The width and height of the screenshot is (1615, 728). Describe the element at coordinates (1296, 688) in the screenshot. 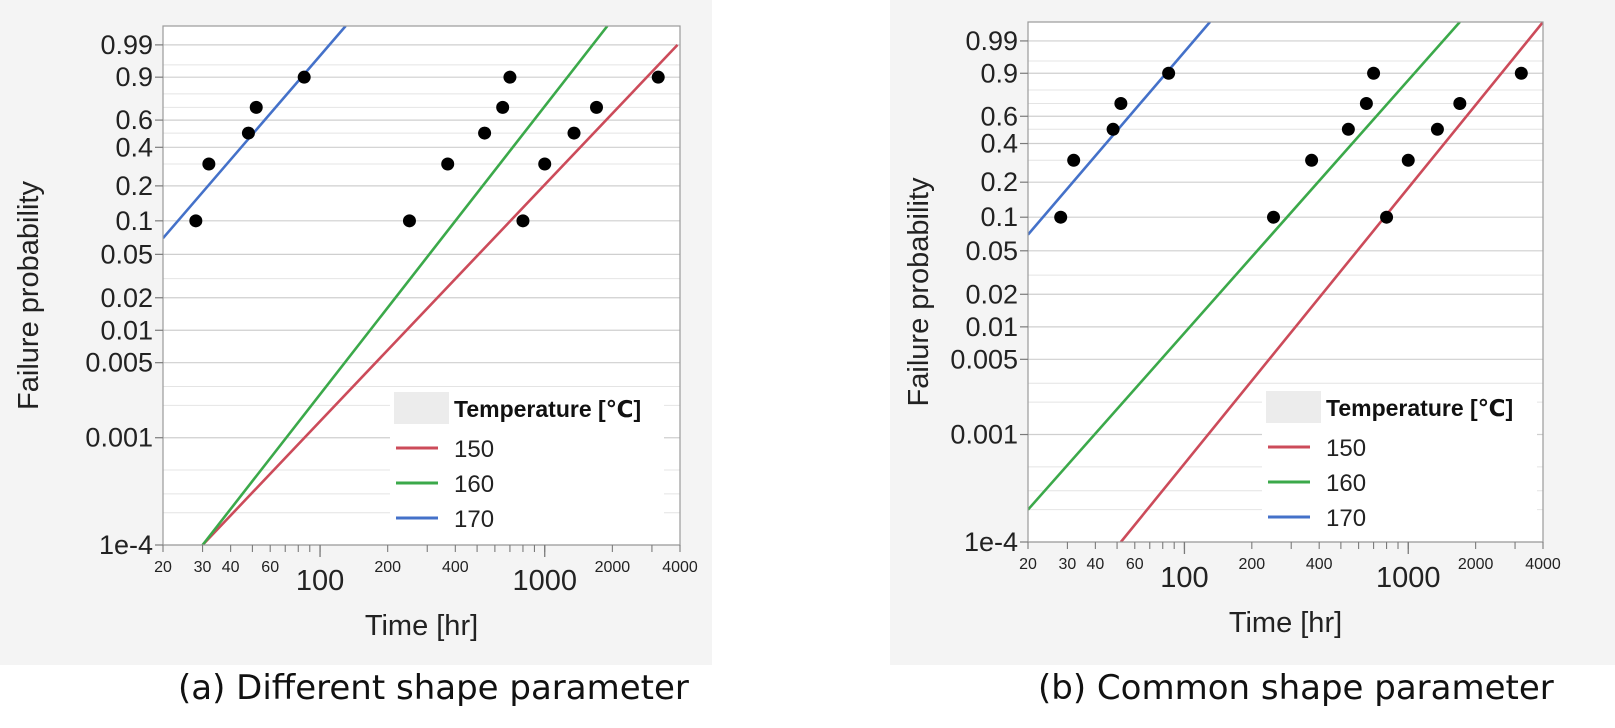

I see `caption-b: (b) Common shape parameter` at that location.